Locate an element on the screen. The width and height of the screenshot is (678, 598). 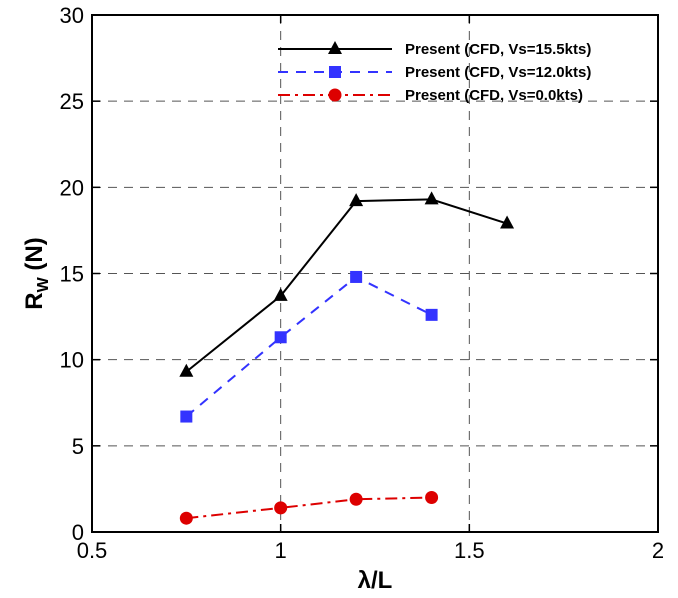
y-axis-title-unit: (N) is located at coordinates (34, 257).